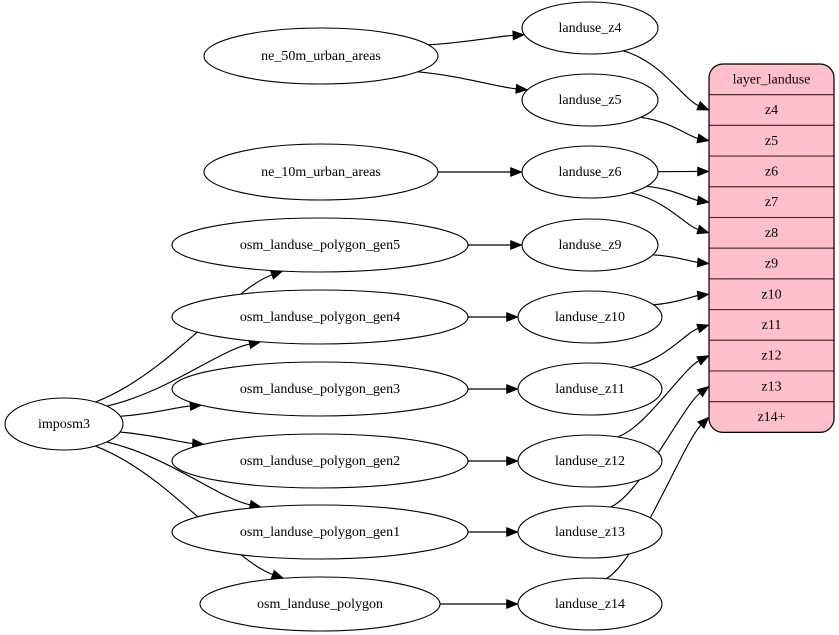 Image resolution: width=839 pixels, height=635 pixels. I want to click on node-landuse_z4: landuse_z4, so click(590, 28).